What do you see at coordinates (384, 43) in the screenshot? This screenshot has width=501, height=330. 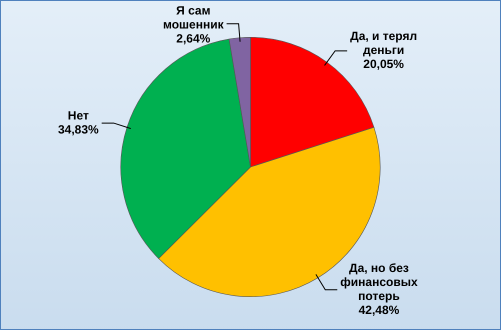 I see `slice-label: Да, и терял деньги` at bounding box center [384, 43].